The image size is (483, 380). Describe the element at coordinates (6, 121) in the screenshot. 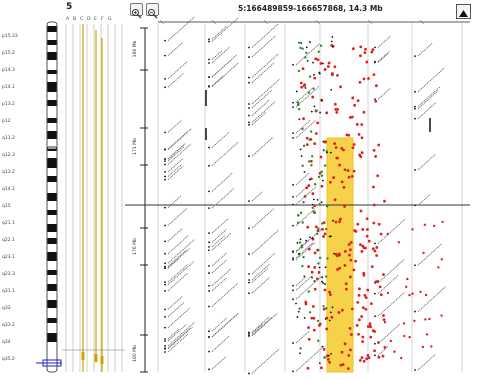

I see `band-label: p12` at that location.